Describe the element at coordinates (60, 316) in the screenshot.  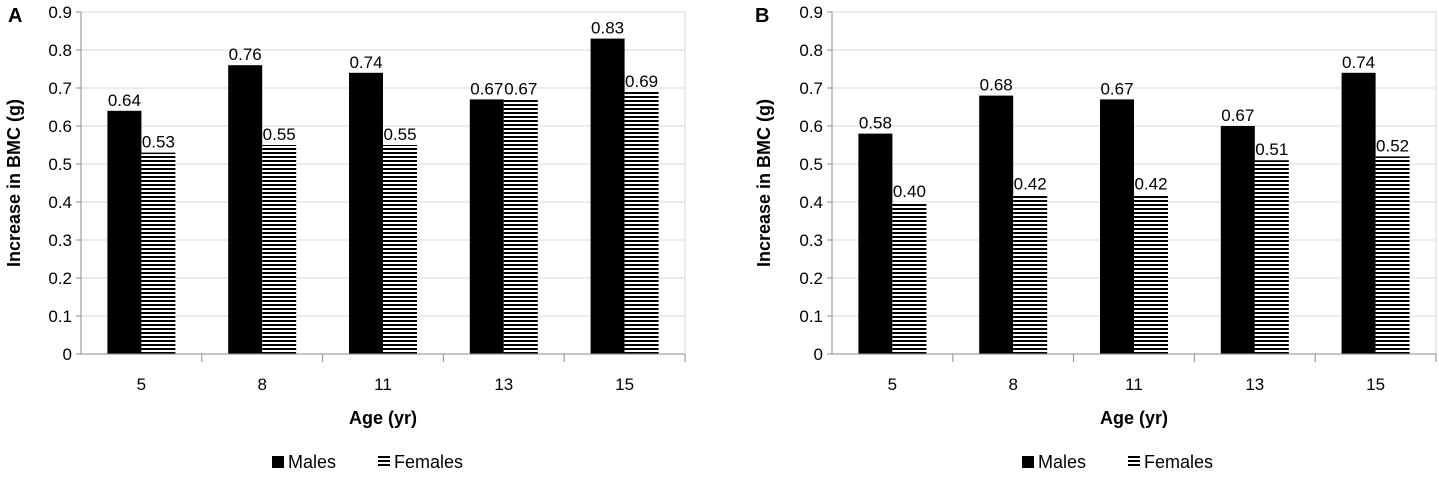
I see `panel-a-y-tick-label: 0.1` at that location.